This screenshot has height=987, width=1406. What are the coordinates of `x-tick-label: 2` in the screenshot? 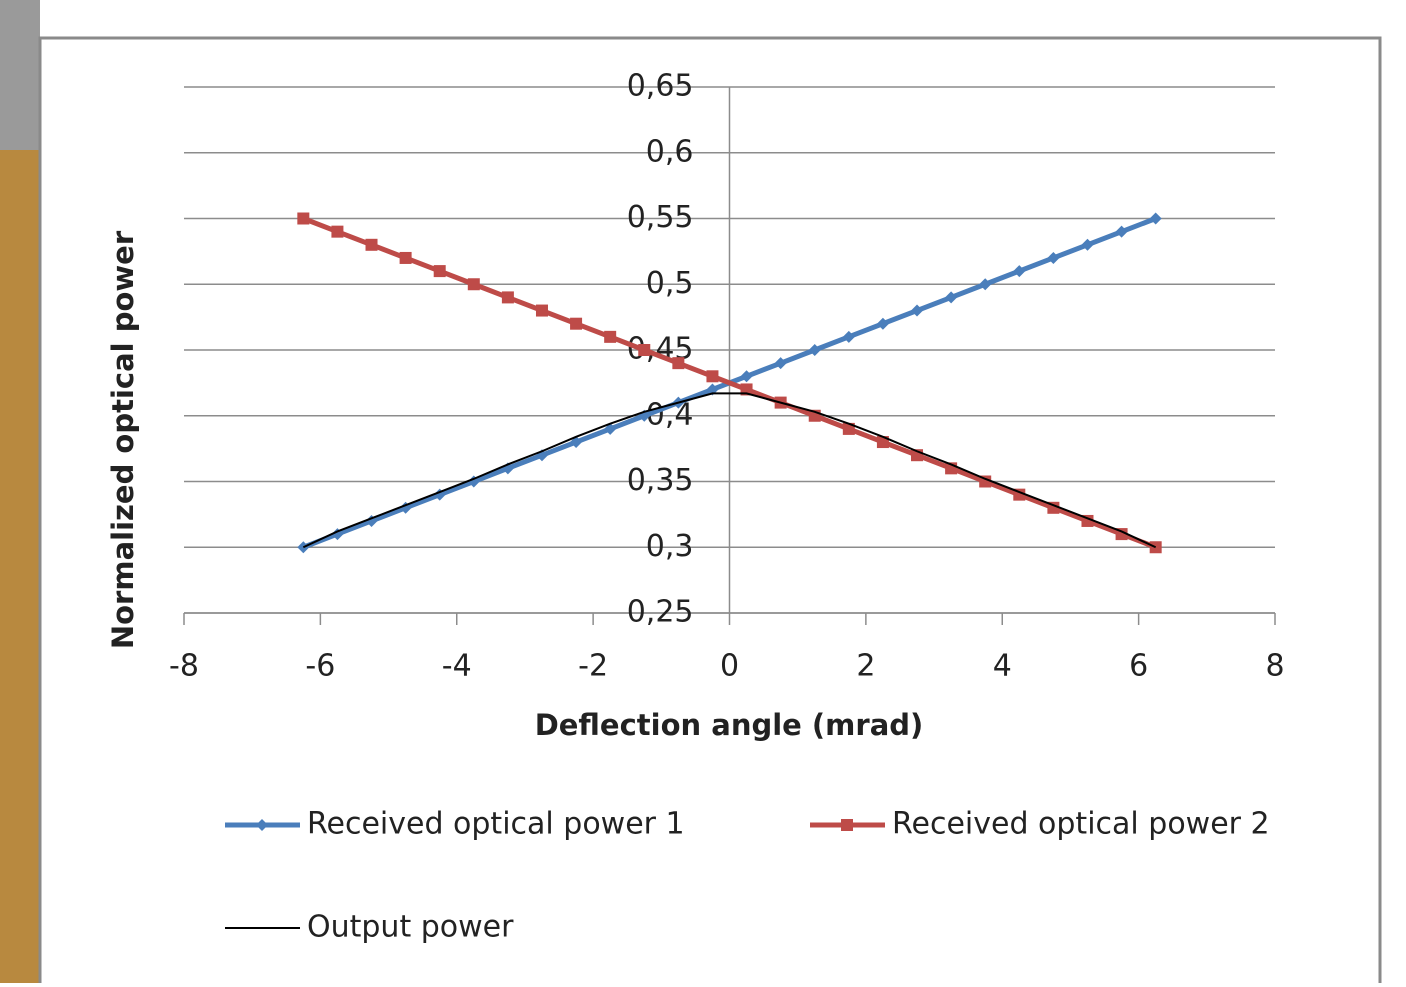 It's located at (865, 666).